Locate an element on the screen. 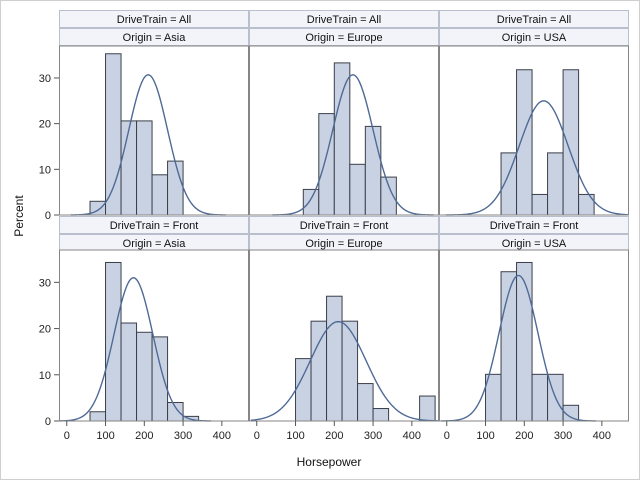 The height and width of the screenshot is (485, 640). x-axis-title: Horsepower is located at coordinates (329, 462).